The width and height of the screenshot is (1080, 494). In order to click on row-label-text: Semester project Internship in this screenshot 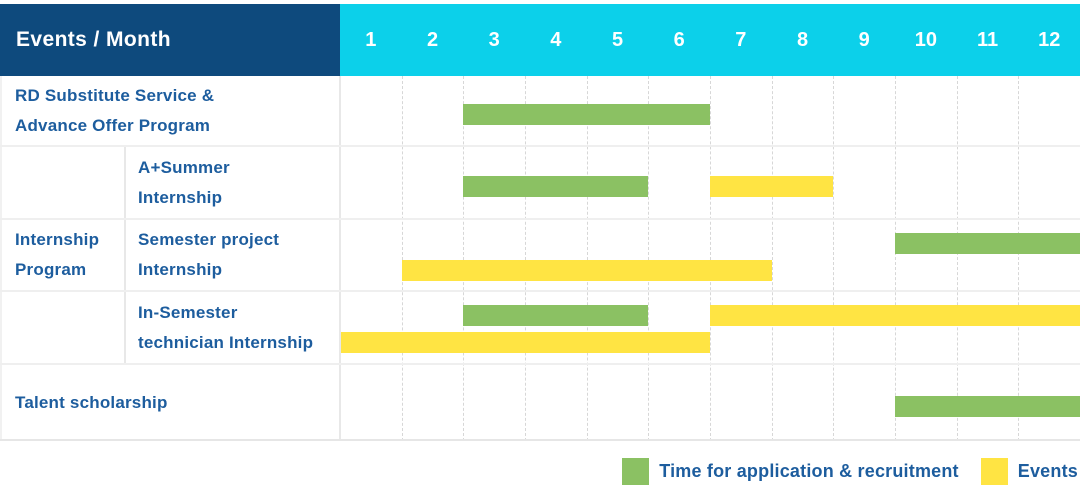, I will do `click(209, 254)`.